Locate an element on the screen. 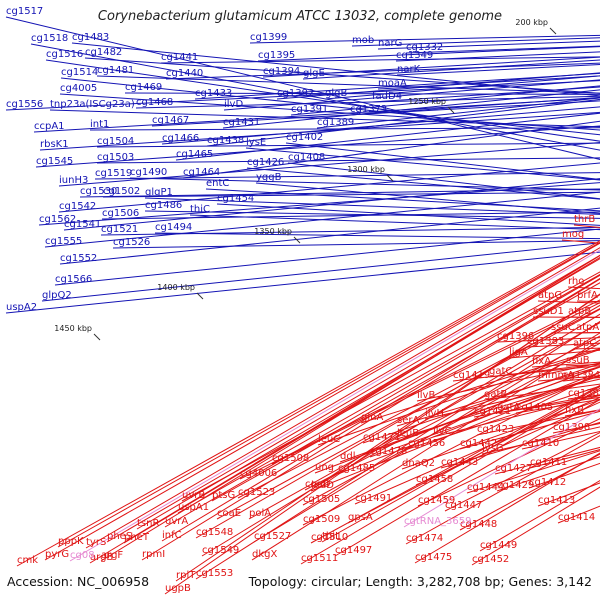 The height and width of the screenshot is (600, 600). gene-label: cg1385 is located at coordinates (584, 393).